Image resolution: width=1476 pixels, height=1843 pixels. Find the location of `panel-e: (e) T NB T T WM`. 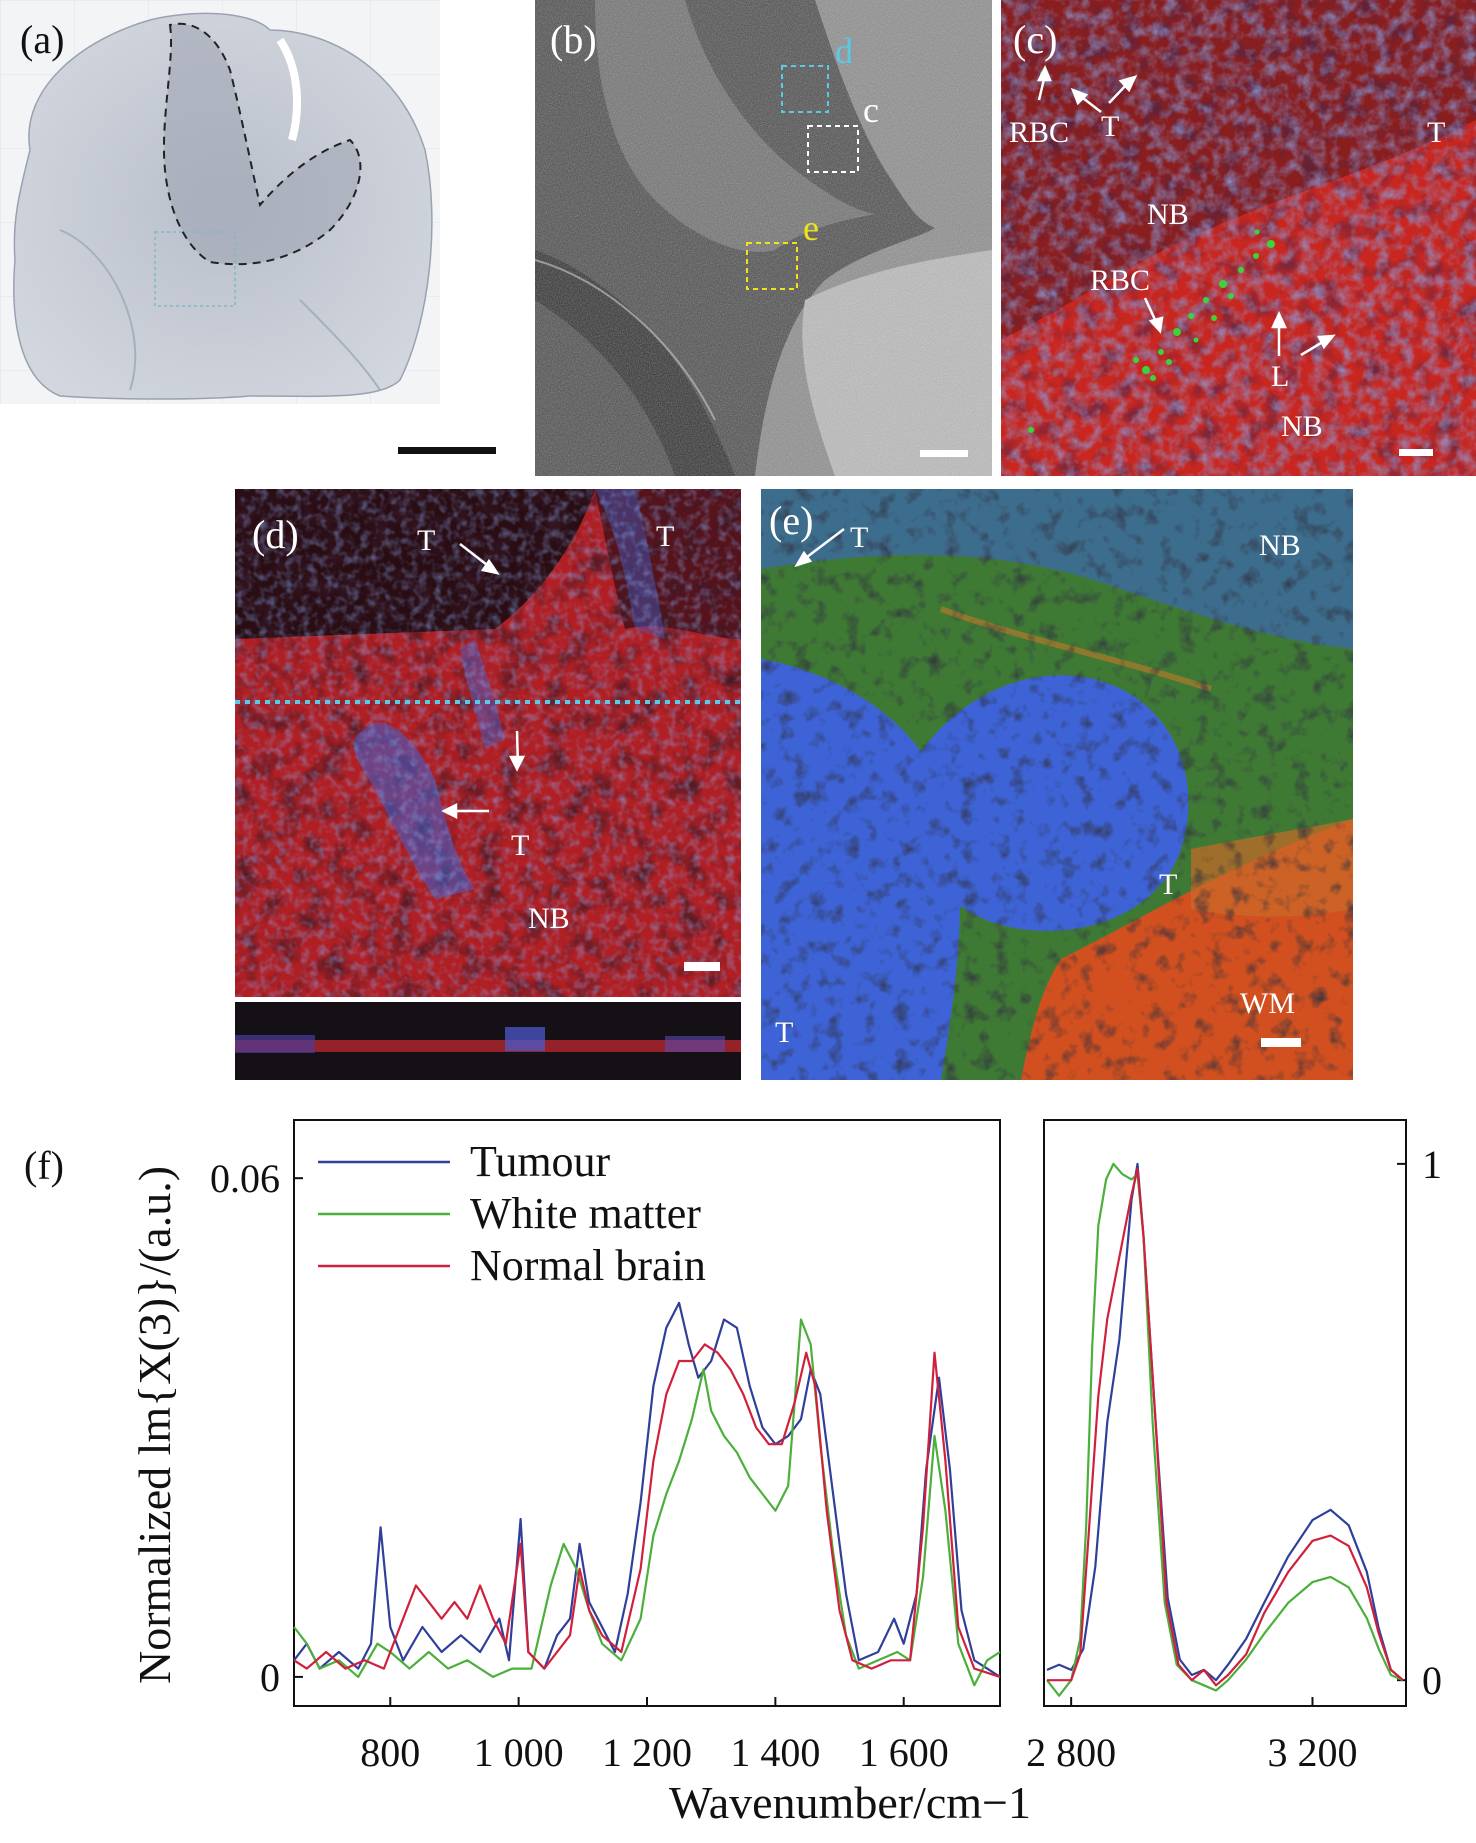

panel-e: (e) T NB T T WM is located at coordinates (1057, 784).